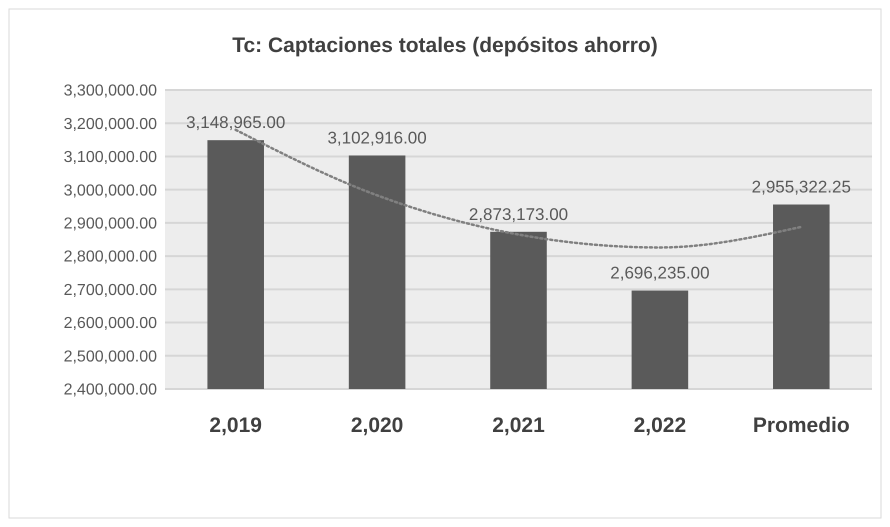 The height and width of the screenshot is (527, 890). What do you see at coordinates (660, 273) in the screenshot?
I see `data-label: 2,696,235.00` at bounding box center [660, 273].